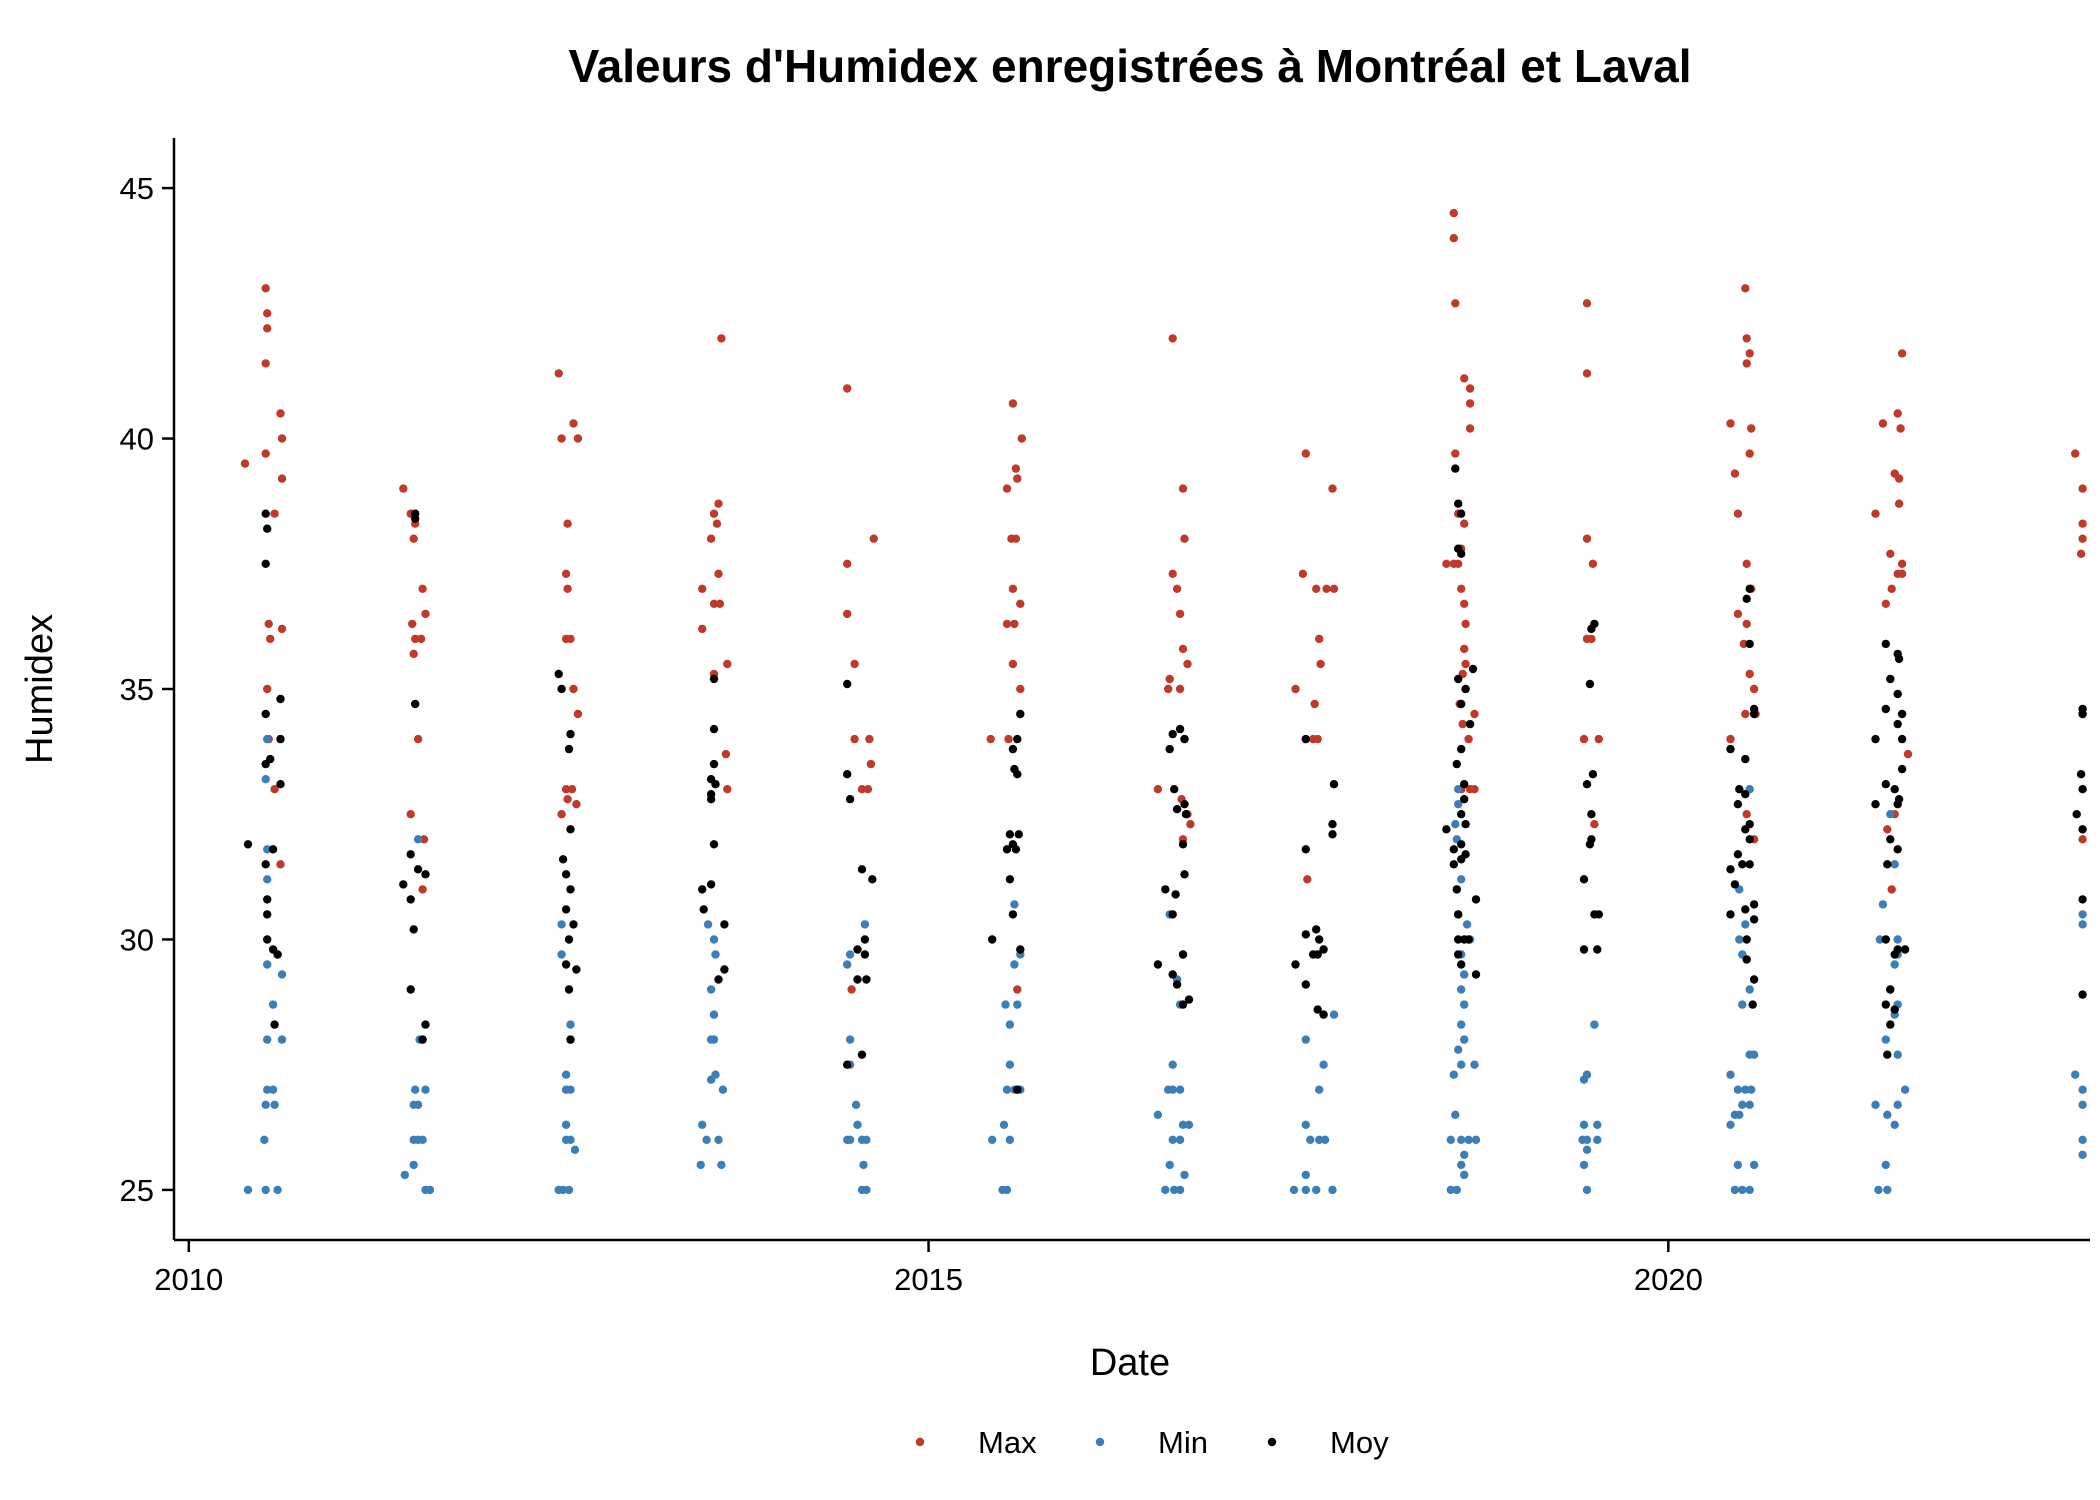 The height and width of the screenshot is (1500, 2100). Describe the element at coordinates (976, 1442) in the screenshot. I see `legend-item-max: Max` at that location.